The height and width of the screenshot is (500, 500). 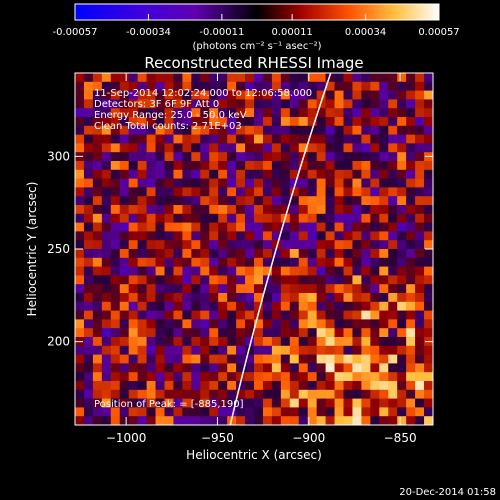 What do you see at coordinates (32, 249) in the screenshot?
I see `y-axis-label: Heliocentric Y (arcsec)` at bounding box center [32, 249].